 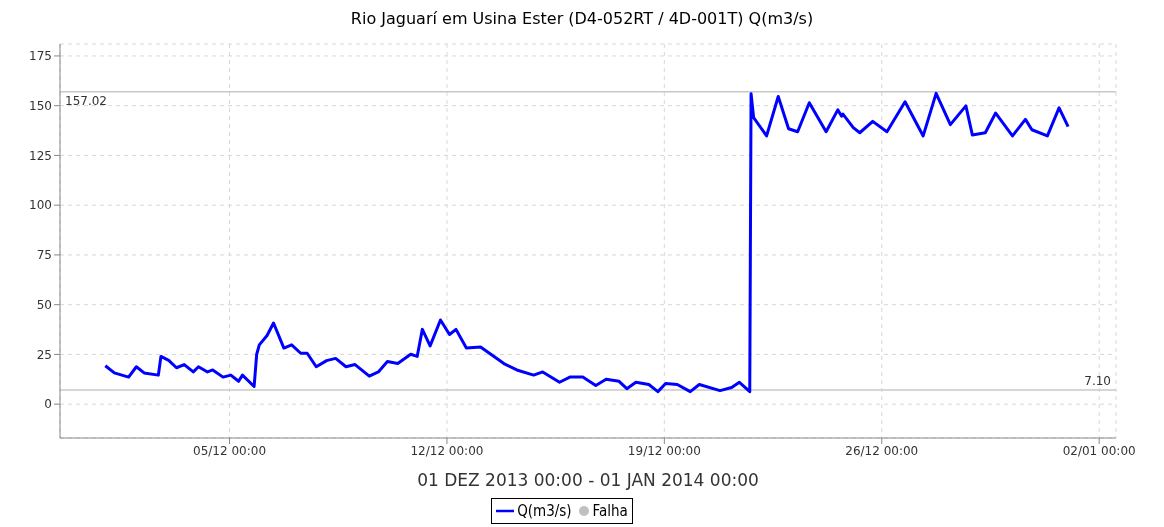 What do you see at coordinates (48, 404) in the screenshot?
I see `y-tick-label: 0` at bounding box center [48, 404].